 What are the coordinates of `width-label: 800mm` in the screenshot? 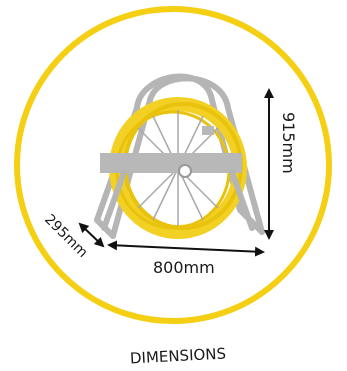 It's located at (184, 267).